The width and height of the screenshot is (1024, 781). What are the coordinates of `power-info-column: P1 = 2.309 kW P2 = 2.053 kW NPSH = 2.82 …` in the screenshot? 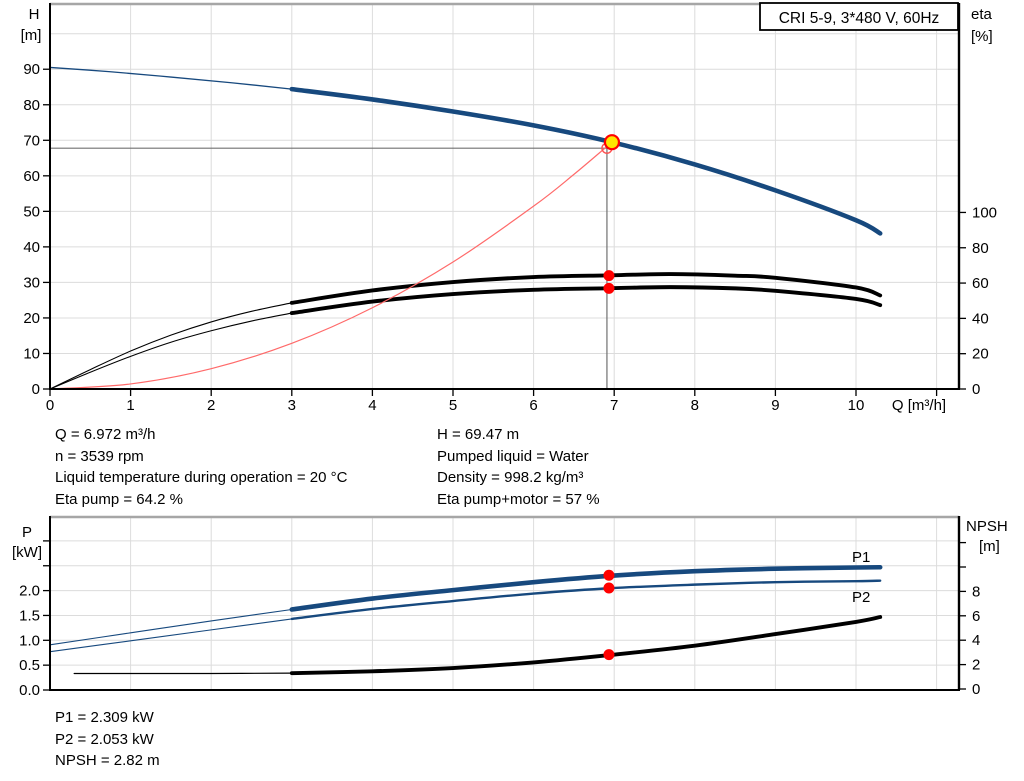 It's located at (107, 739).